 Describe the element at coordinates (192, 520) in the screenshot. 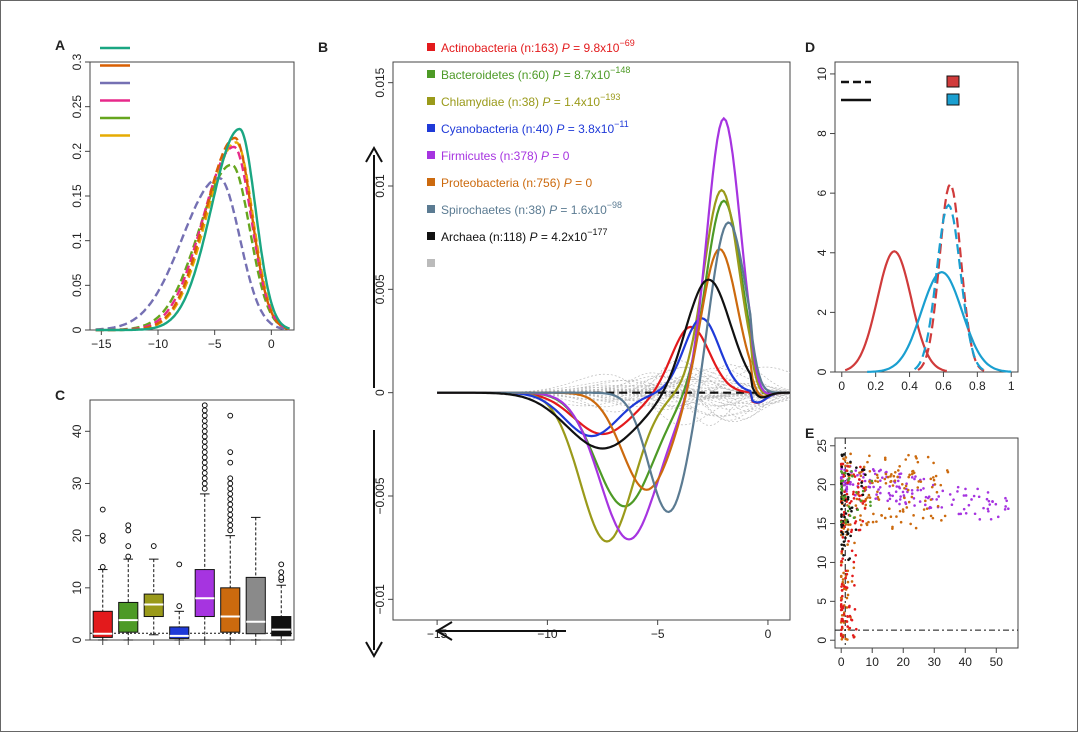

I see `plot-frame-c` at that location.